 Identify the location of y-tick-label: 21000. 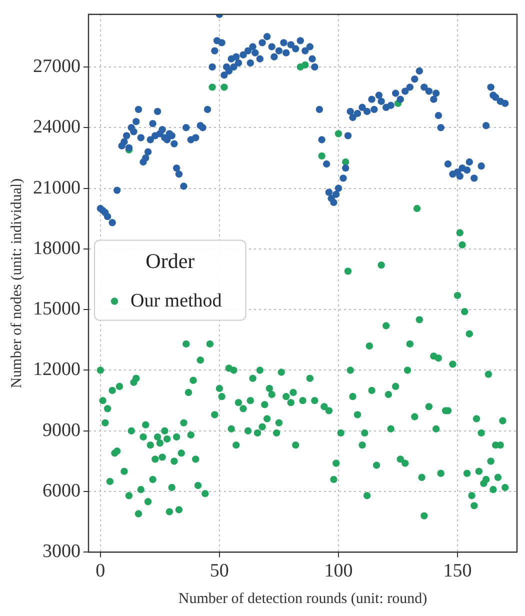
(56, 187).